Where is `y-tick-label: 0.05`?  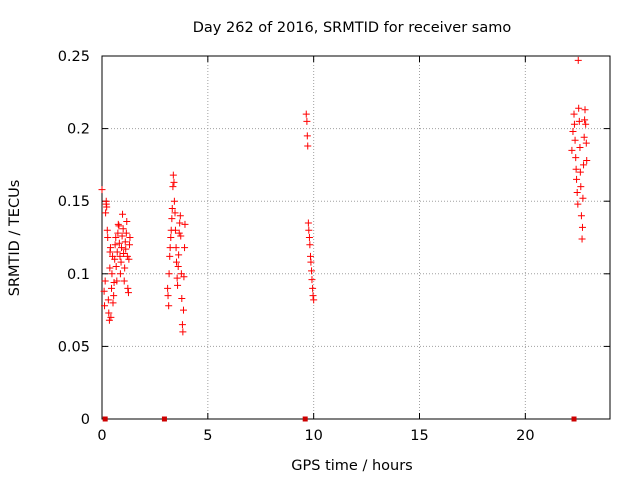 y-tick-label: 0.05 is located at coordinates (74, 347).